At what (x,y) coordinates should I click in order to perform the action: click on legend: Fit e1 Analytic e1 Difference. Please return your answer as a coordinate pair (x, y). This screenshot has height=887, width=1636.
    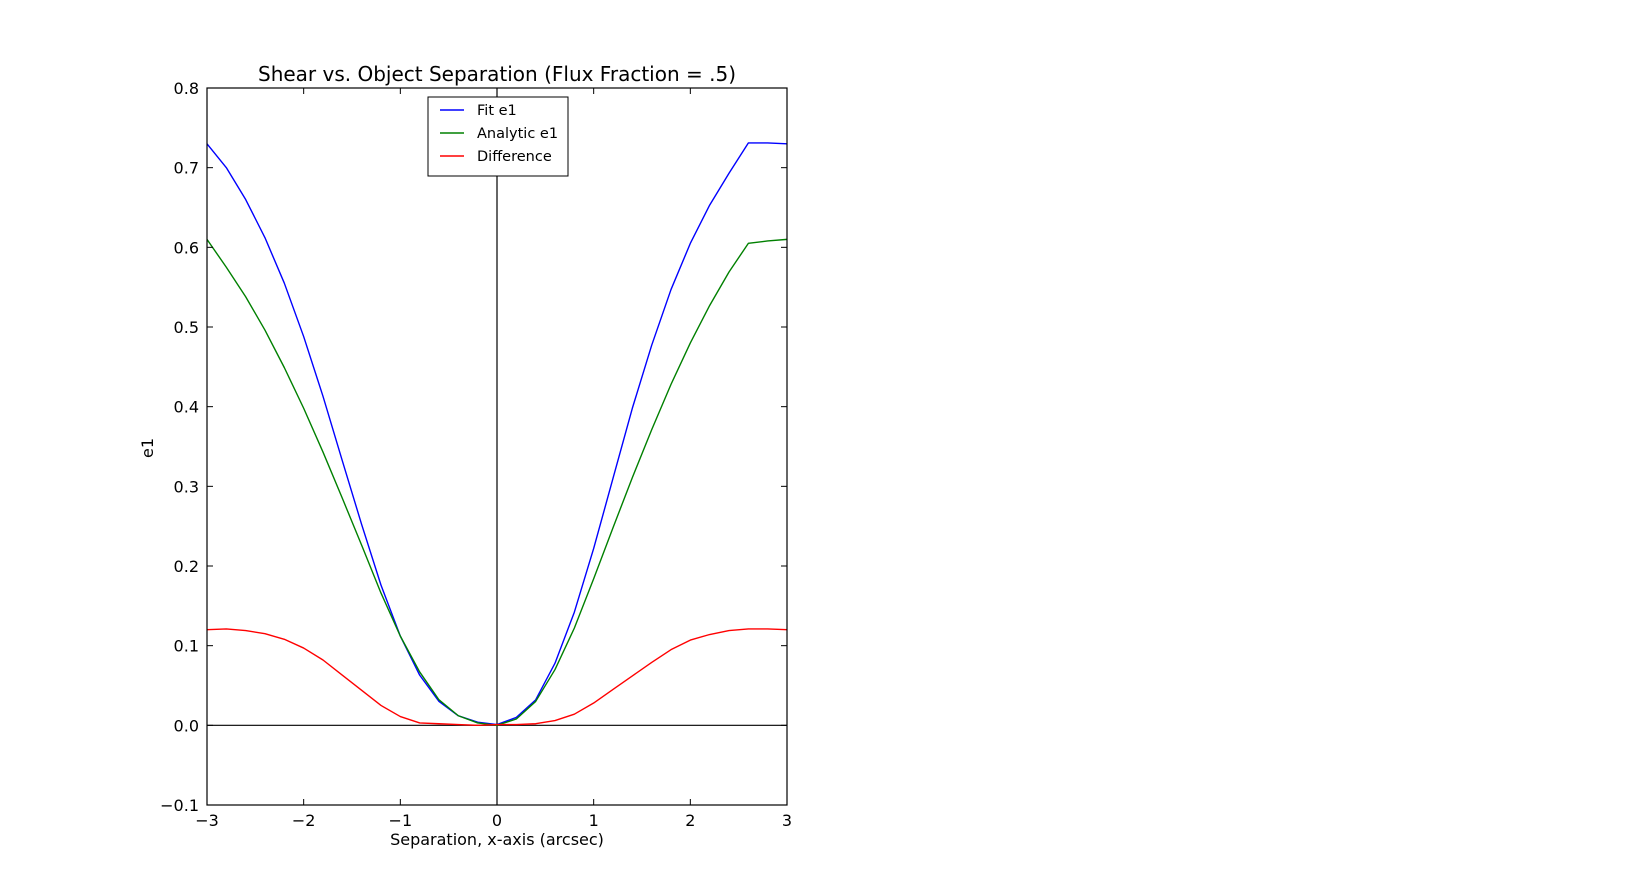
    Looking at the image, I should click on (498, 136).